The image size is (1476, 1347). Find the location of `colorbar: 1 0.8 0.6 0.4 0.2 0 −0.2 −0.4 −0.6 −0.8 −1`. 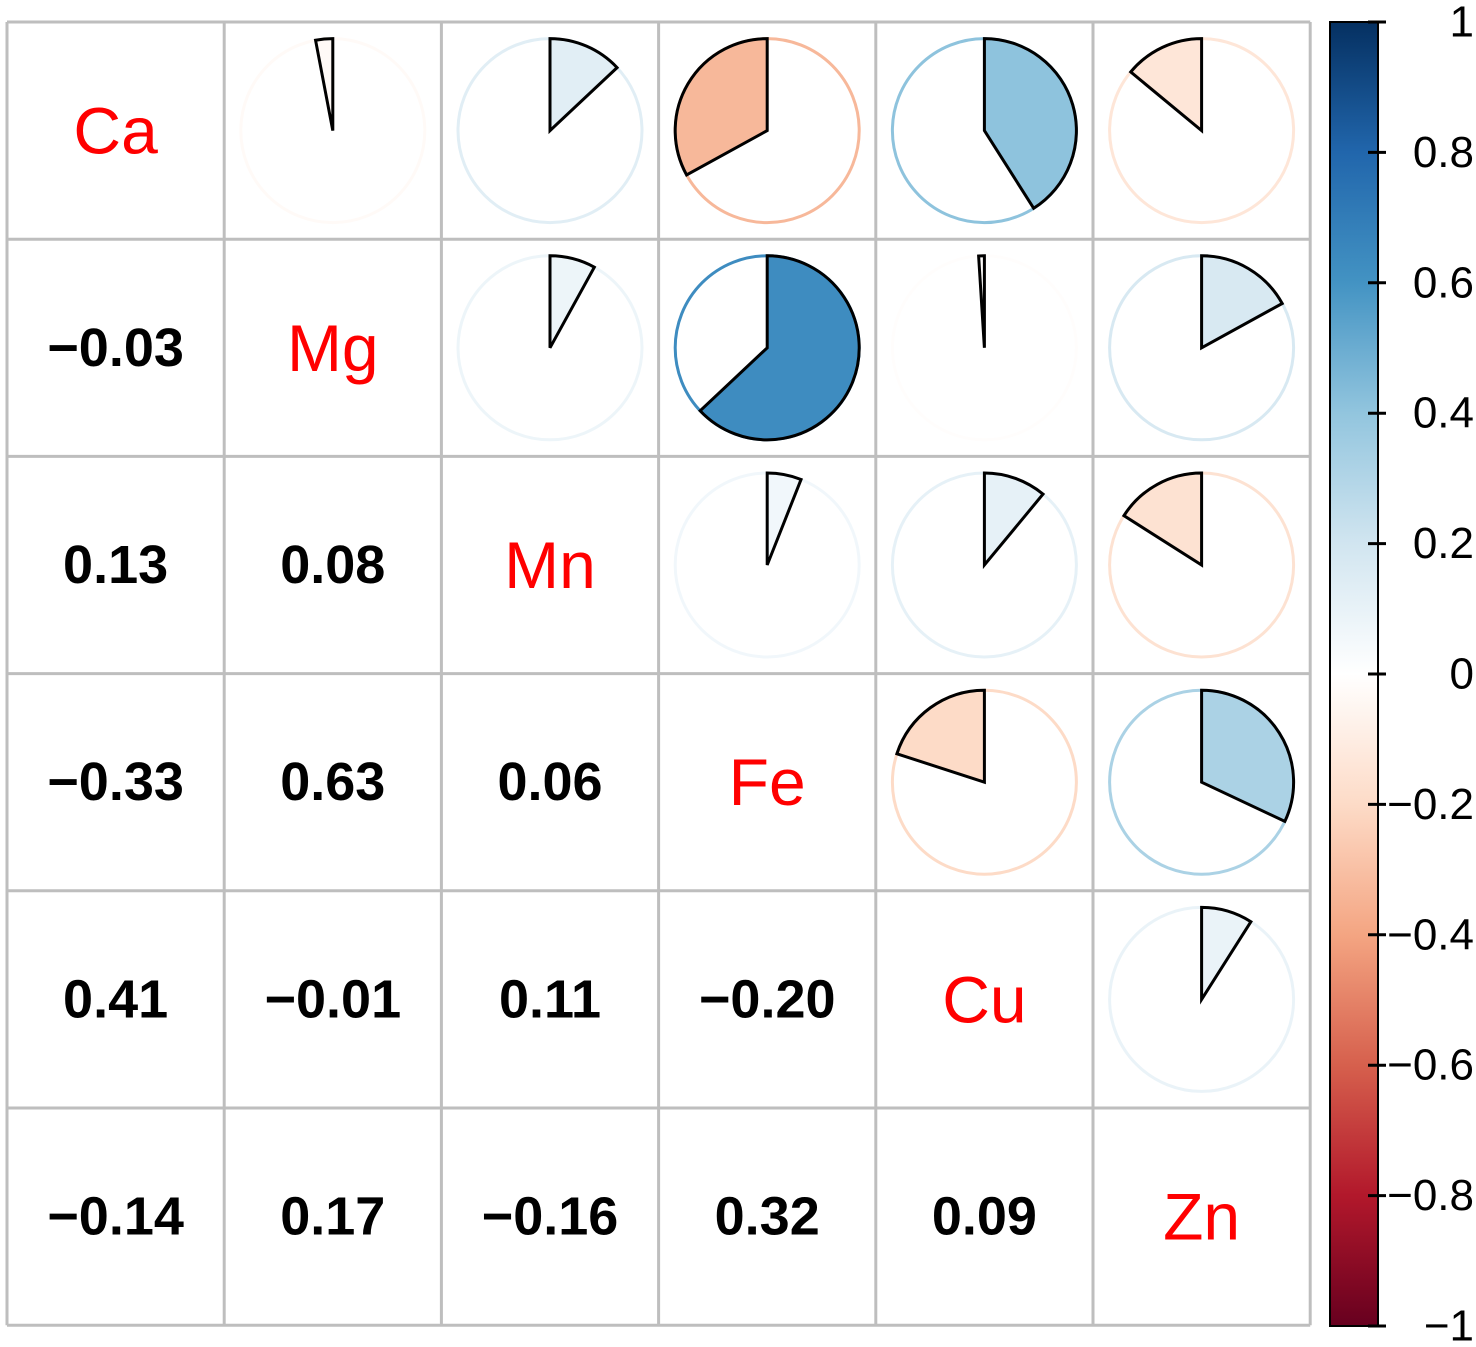

colorbar: 1 0.8 0.6 0.4 0.2 0 −0.2 −0.4 −0.6 −0.8 −1 is located at coordinates (1401, 673).